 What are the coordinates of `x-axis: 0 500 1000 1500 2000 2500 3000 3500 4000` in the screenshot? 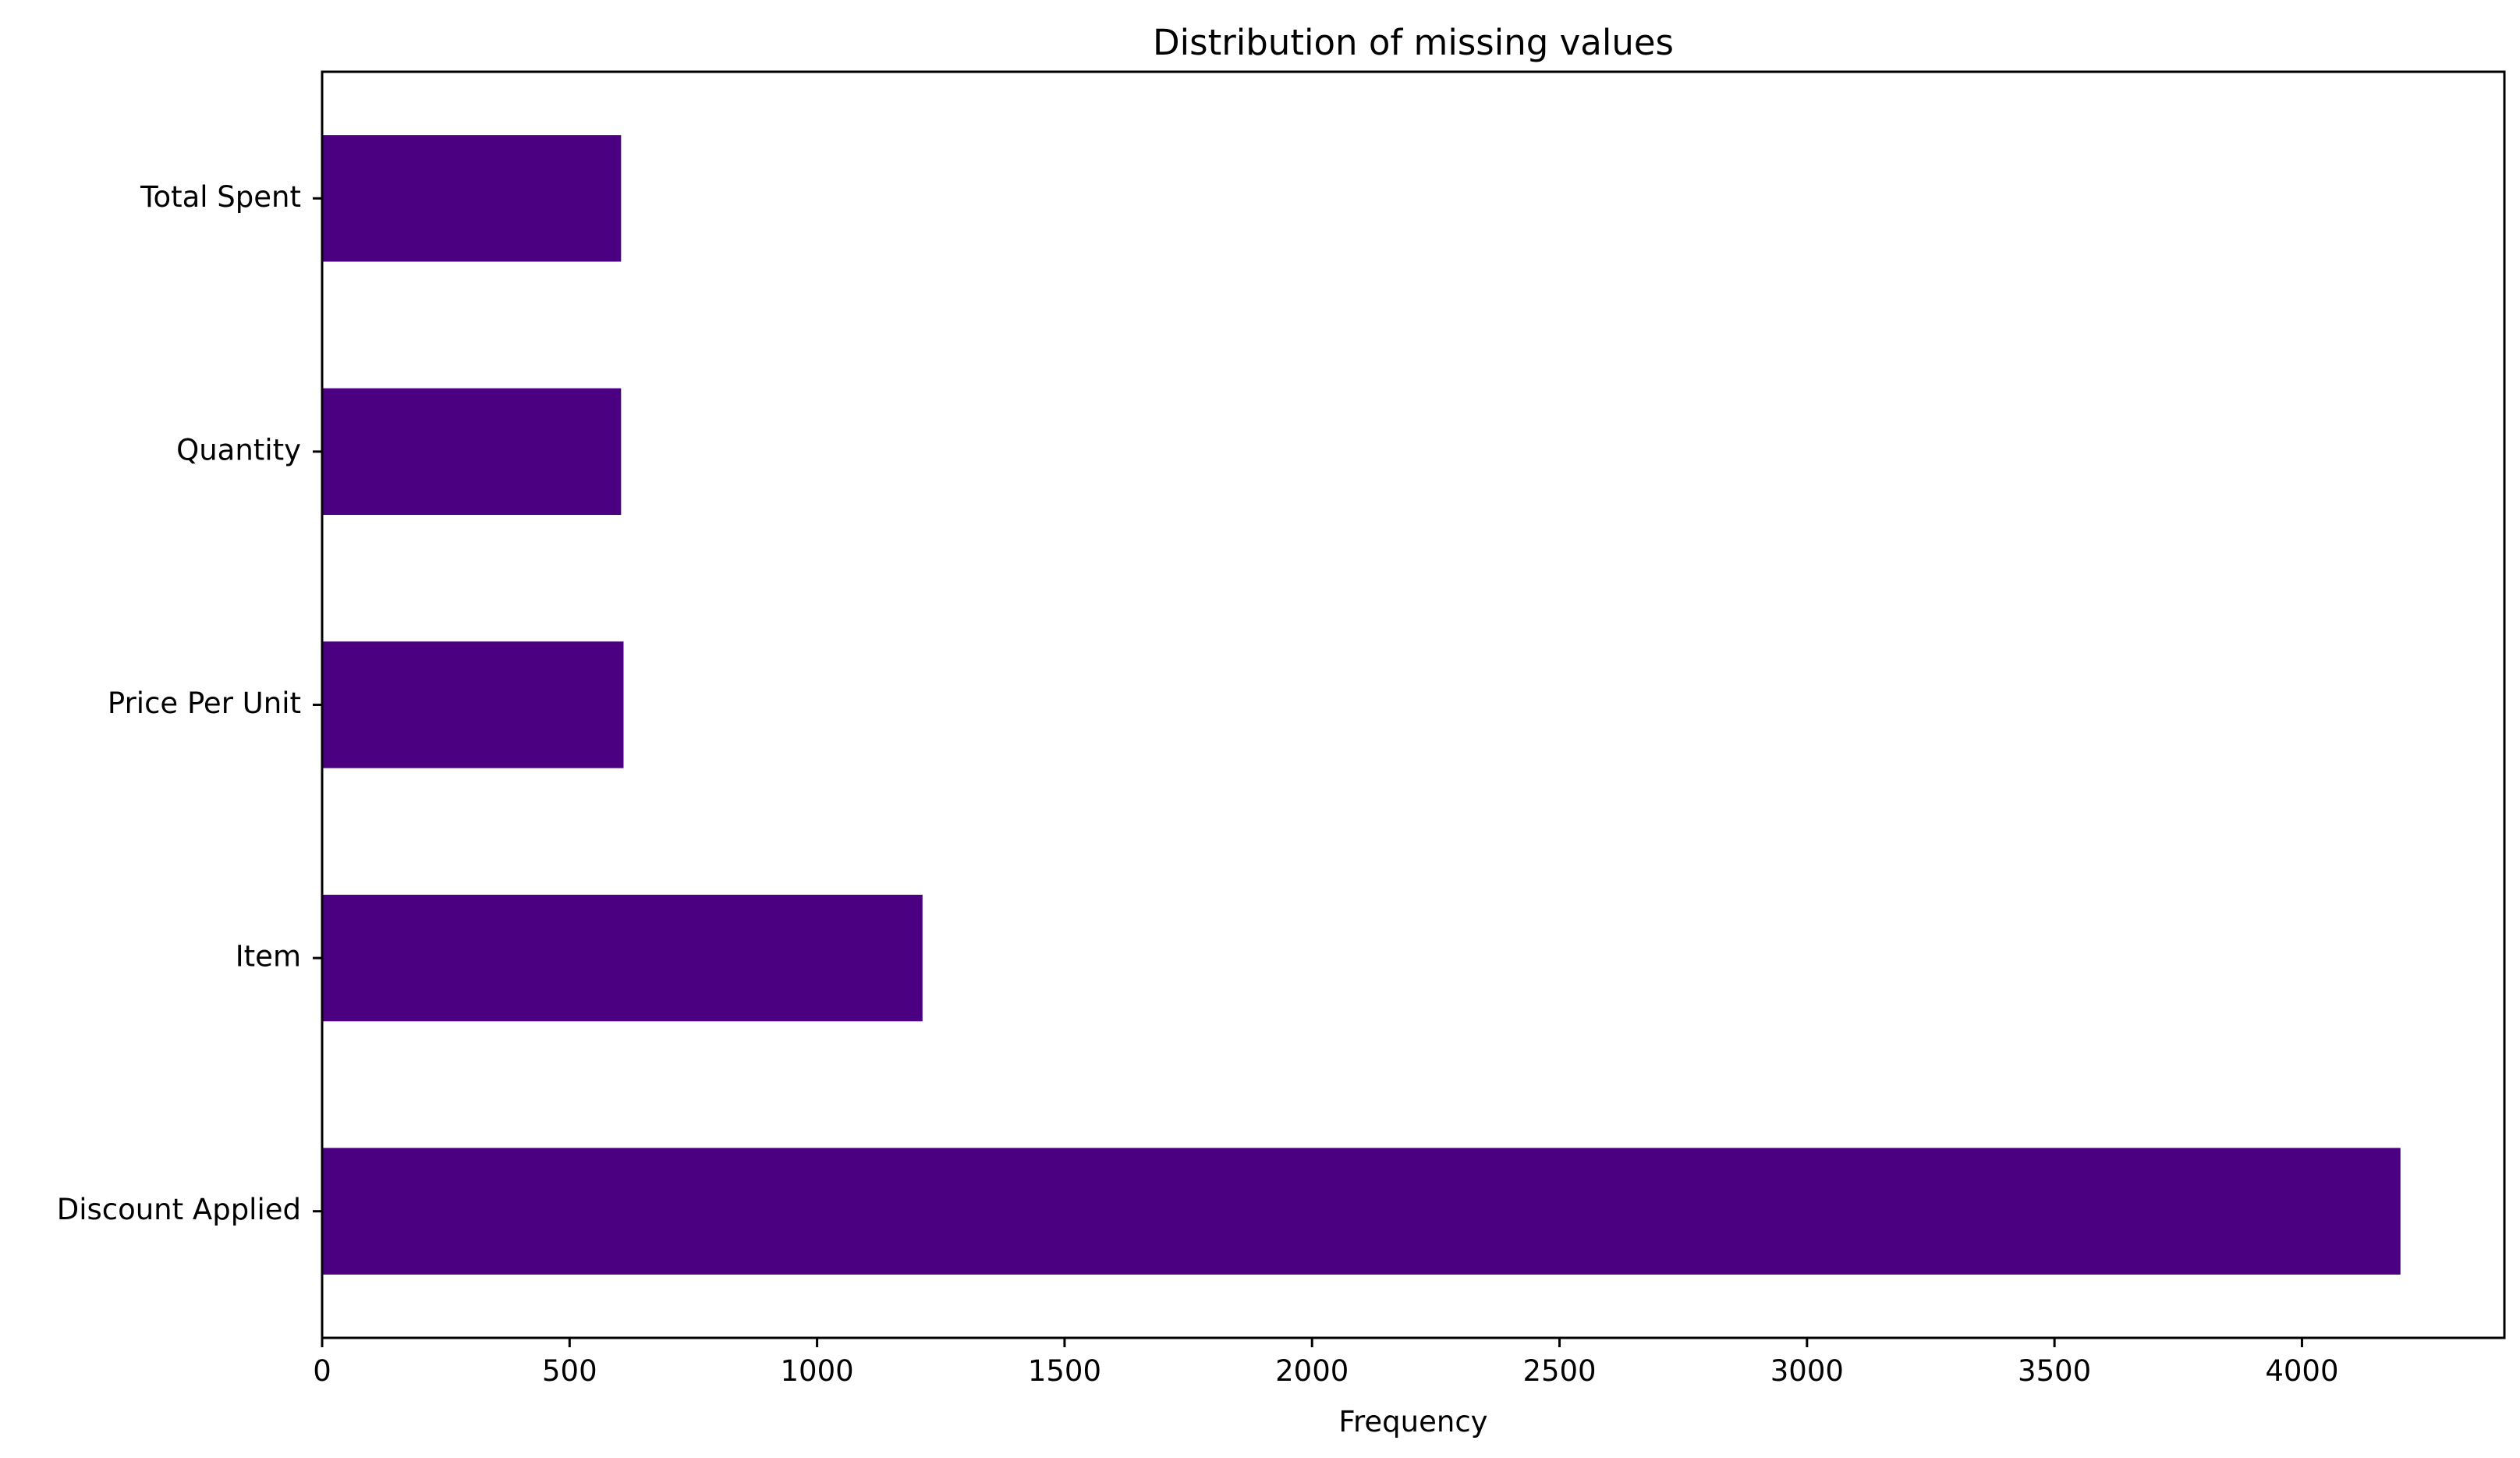 It's located at (1326, 1363).